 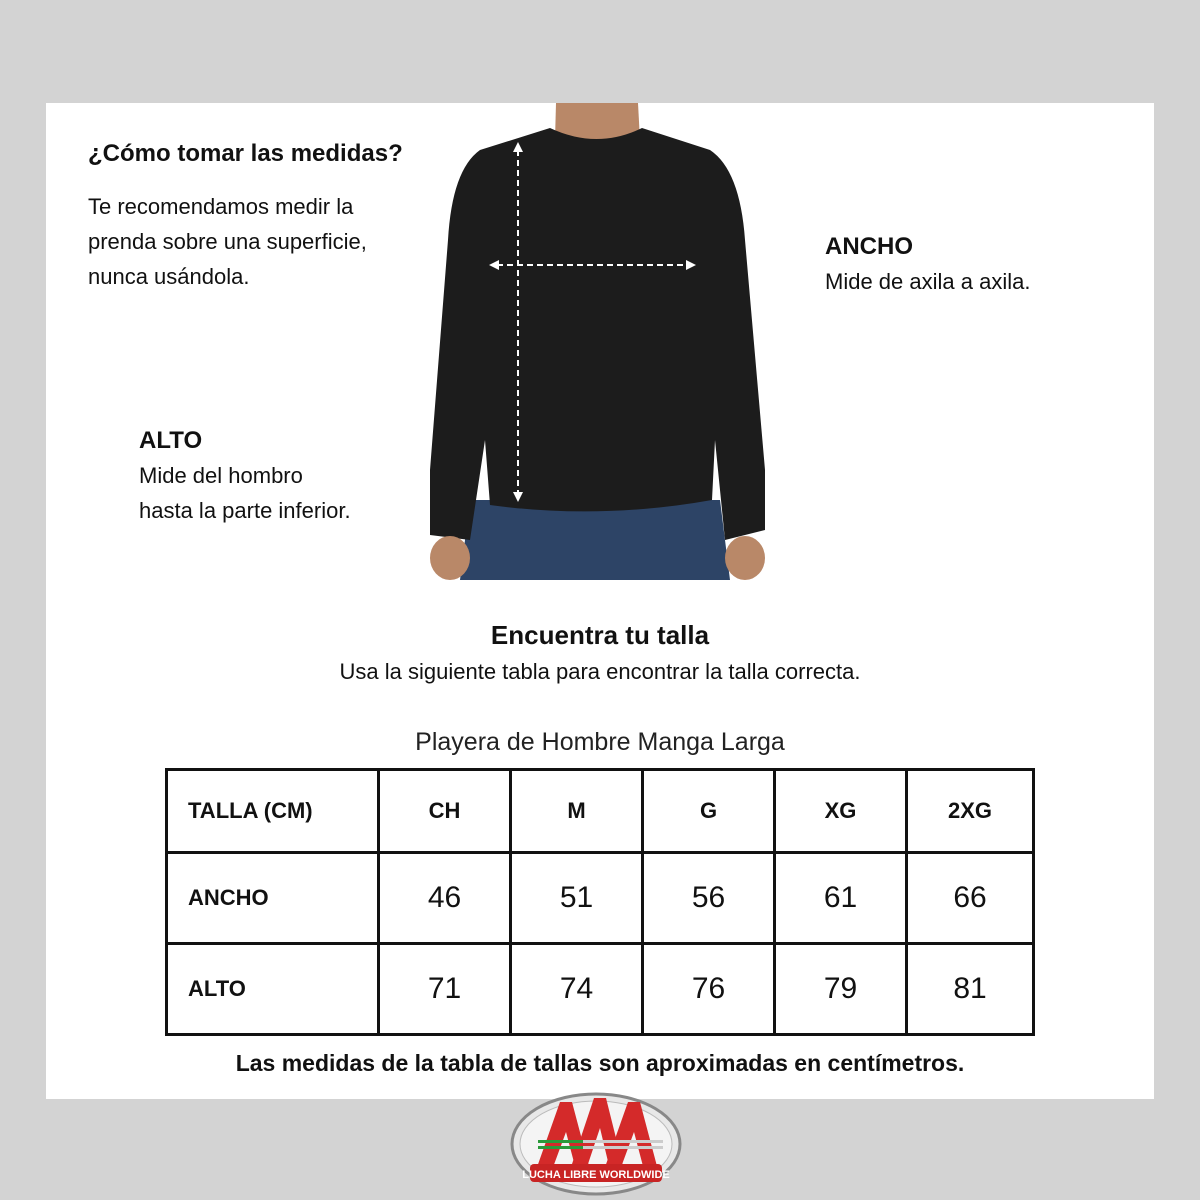 I want to click on row-label: ALTO, so click(x=272, y=989).